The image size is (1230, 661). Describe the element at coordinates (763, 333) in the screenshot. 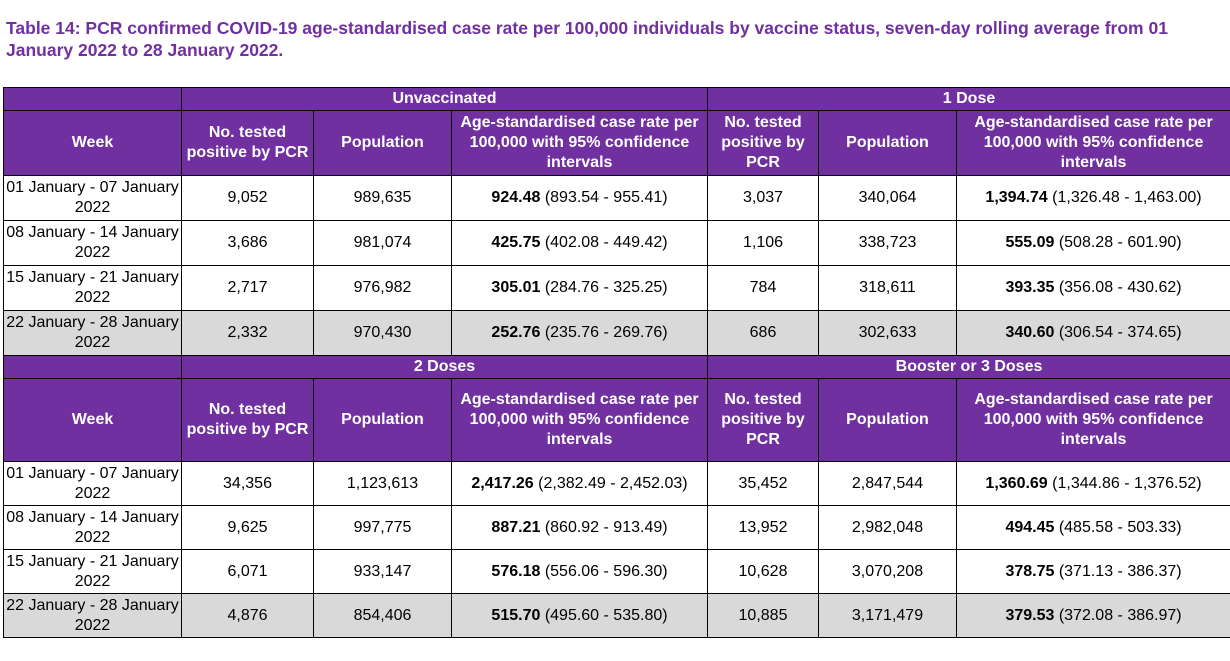

I see `tested-cell: 686` at that location.